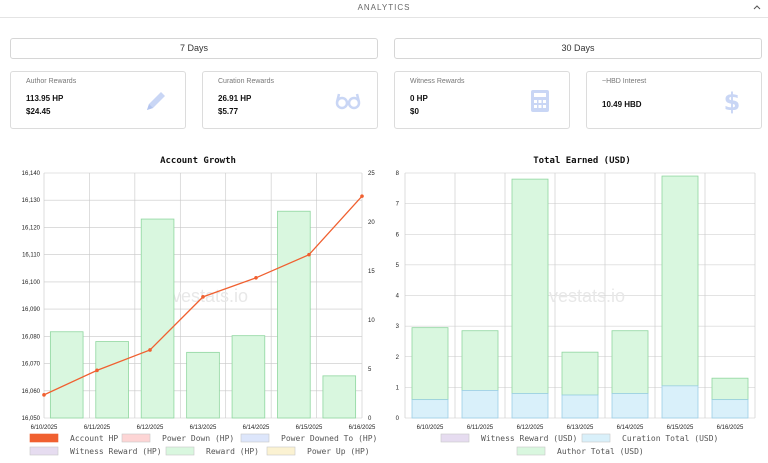 This screenshot has height=463, width=768. I want to click on card-value-hp: 26.91 HP, so click(235, 98).